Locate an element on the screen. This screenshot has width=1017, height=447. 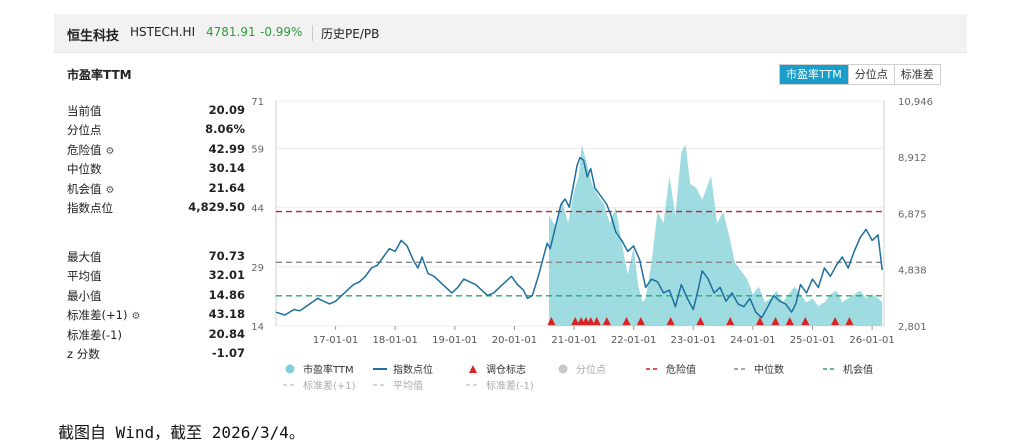
stat-value: 8.06% is located at coordinates (225, 129).